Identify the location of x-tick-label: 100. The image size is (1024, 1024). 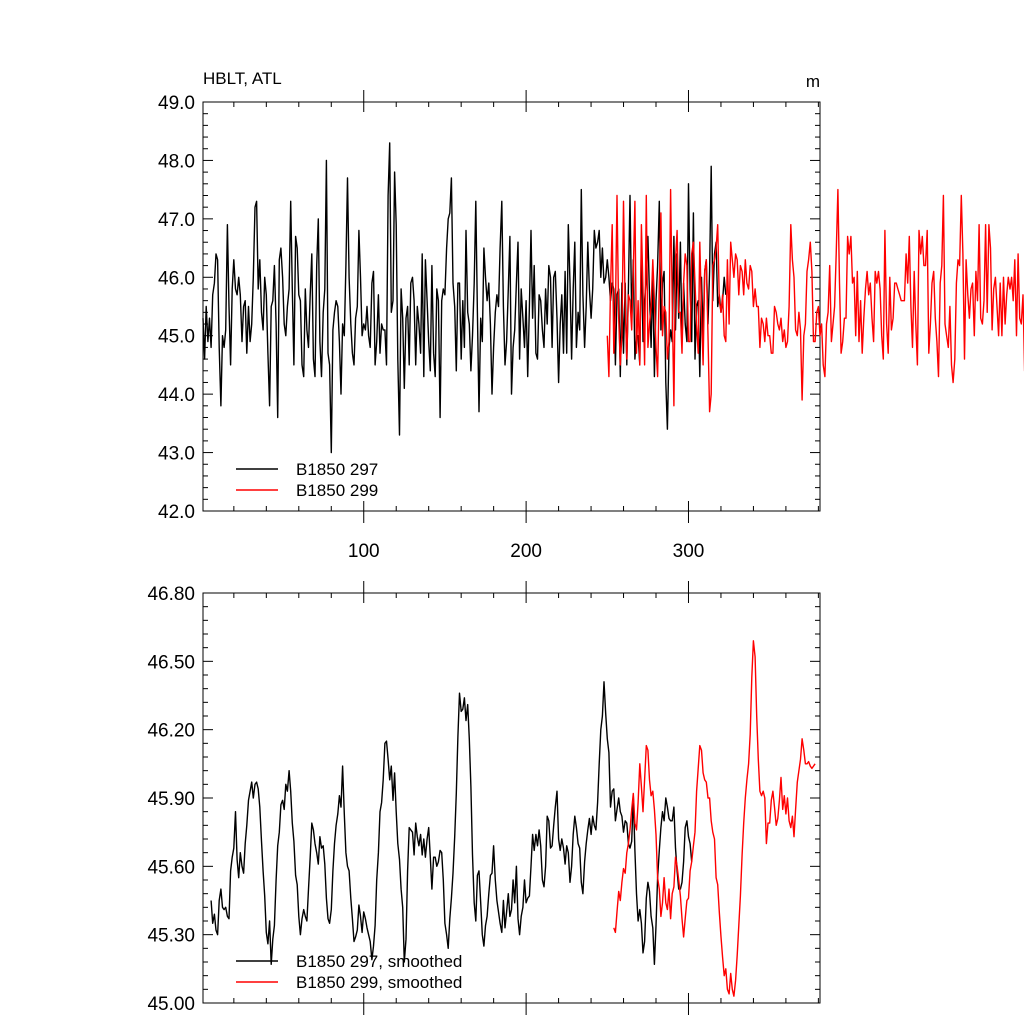
(364, 551).